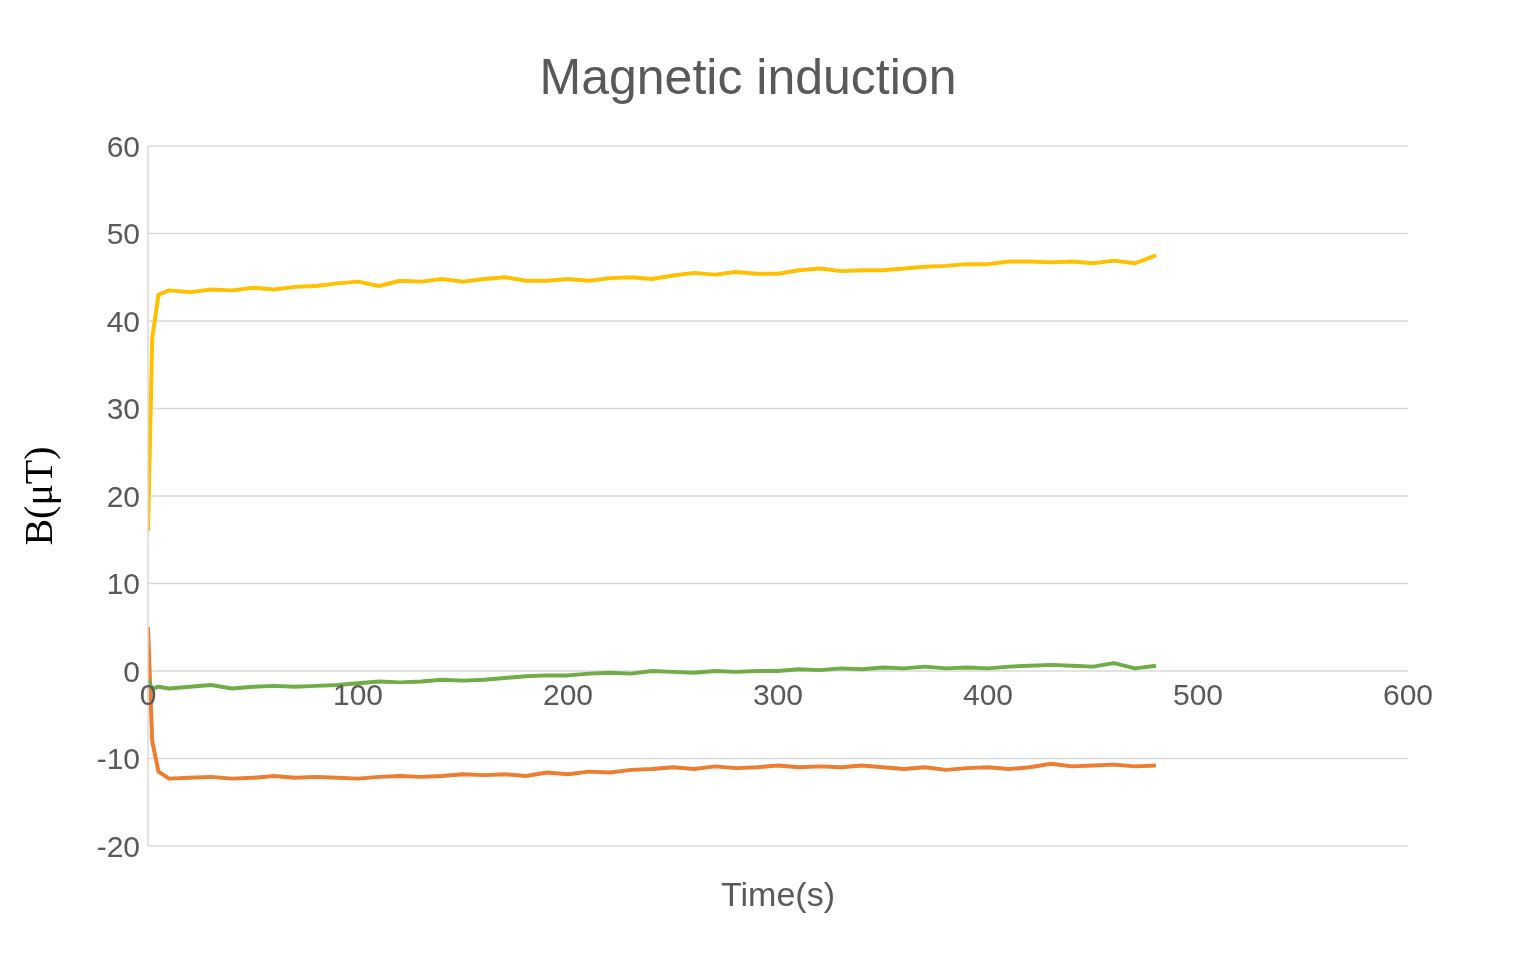 The width and height of the screenshot is (1517, 975). Describe the element at coordinates (123, 584) in the screenshot. I see `y-tick-label: 10` at that location.